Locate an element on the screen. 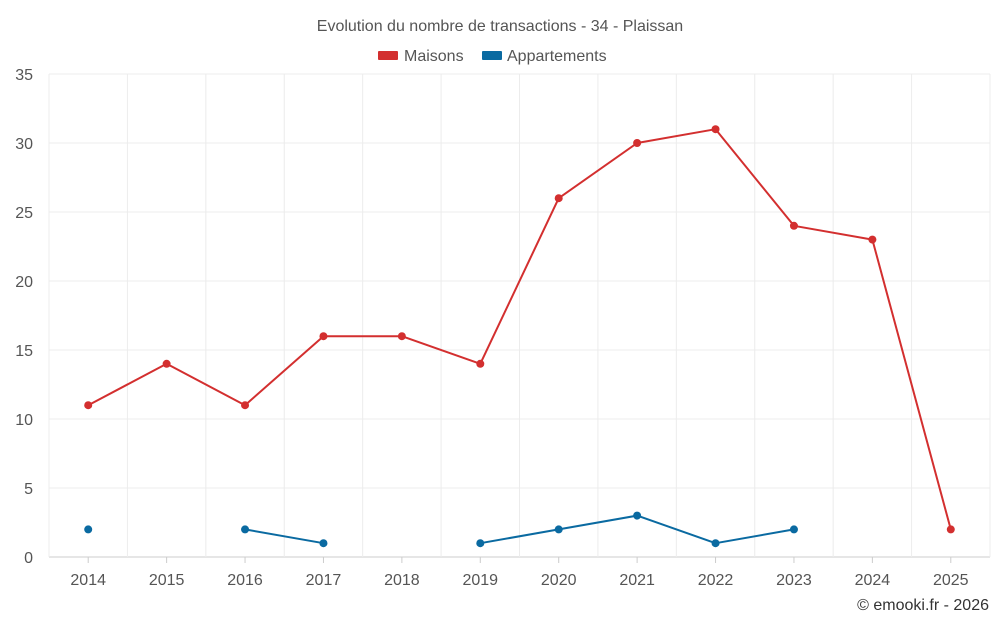  y-tick-label: 30 is located at coordinates (24, 144).